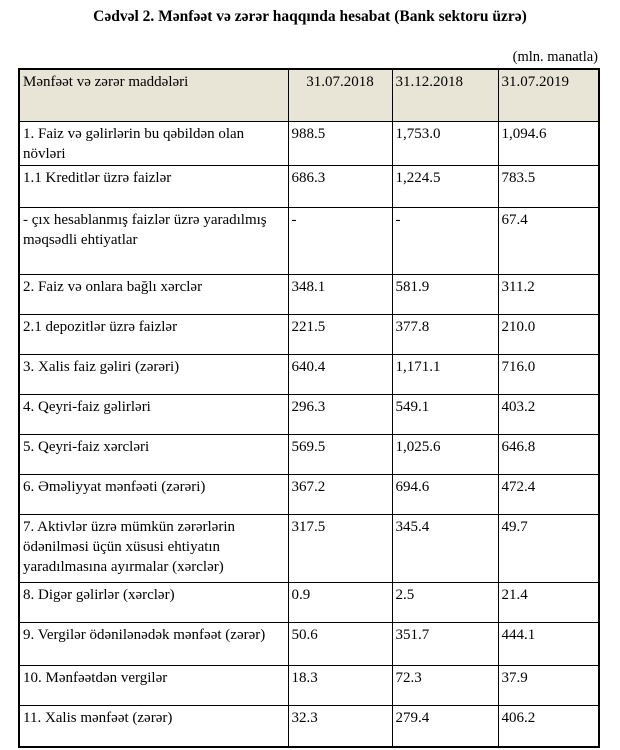 The width and height of the screenshot is (620, 750). What do you see at coordinates (153, 374) in the screenshot?
I see `row-label: 3. Xalis faiz gəliri (zərəri)` at bounding box center [153, 374].